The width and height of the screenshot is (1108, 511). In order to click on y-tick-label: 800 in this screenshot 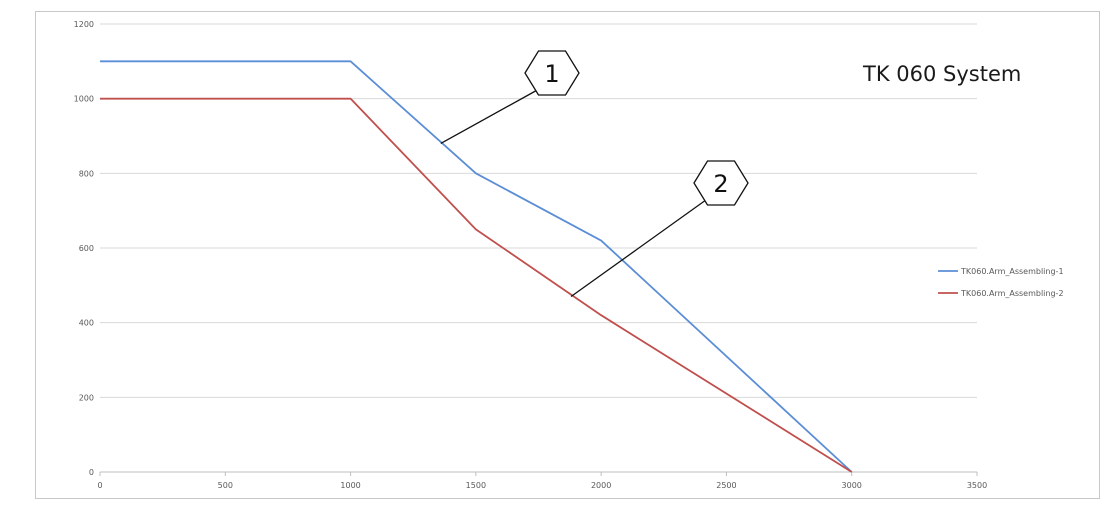, I will do `click(86, 173)`.